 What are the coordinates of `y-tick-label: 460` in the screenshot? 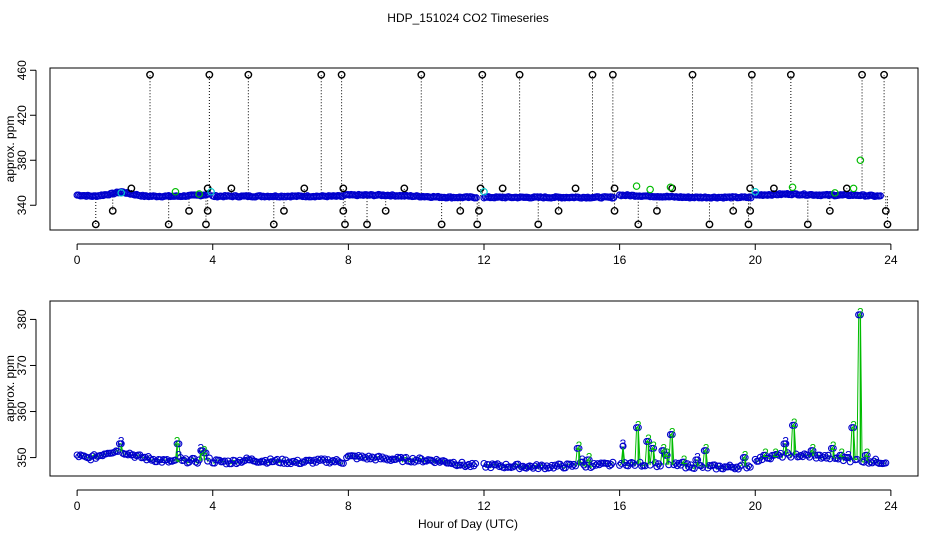 It's located at (22, 70).